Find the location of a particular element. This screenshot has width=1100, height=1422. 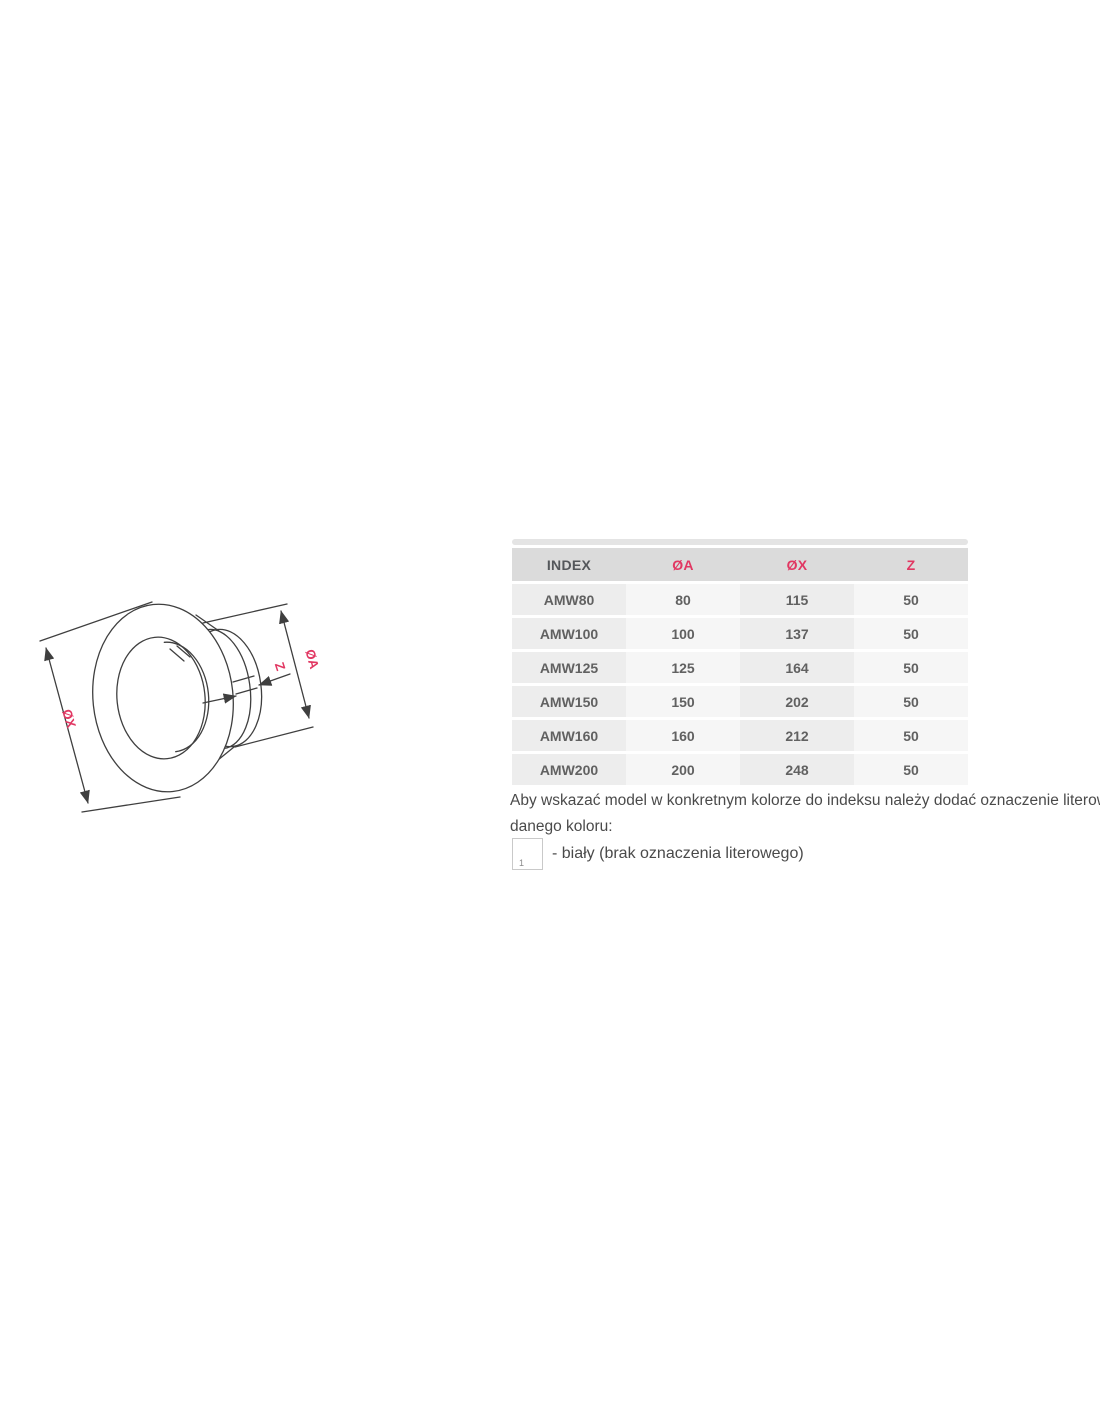

swatch-mark: 1 is located at coordinates (522, 863).